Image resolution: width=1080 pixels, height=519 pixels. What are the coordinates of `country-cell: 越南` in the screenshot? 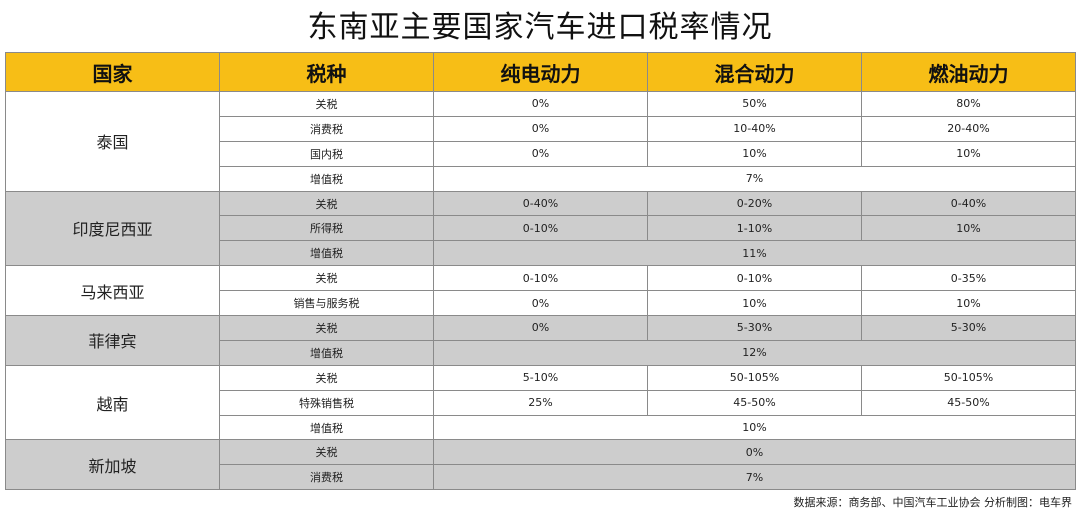 It's located at (112, 402).